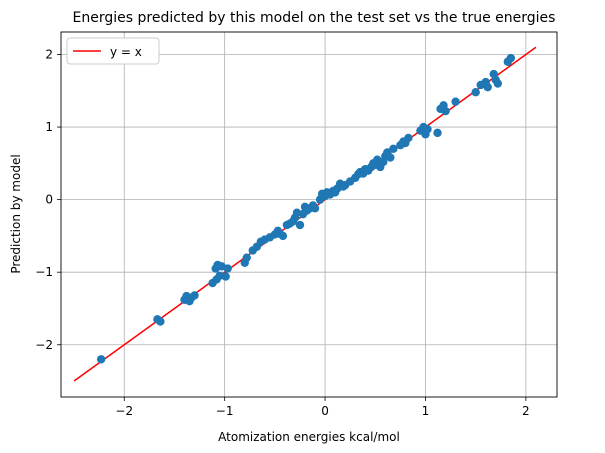  Describe the element at coordinates (526, 411) in the screenshot. I see `x-tick-label: 2` at that location.